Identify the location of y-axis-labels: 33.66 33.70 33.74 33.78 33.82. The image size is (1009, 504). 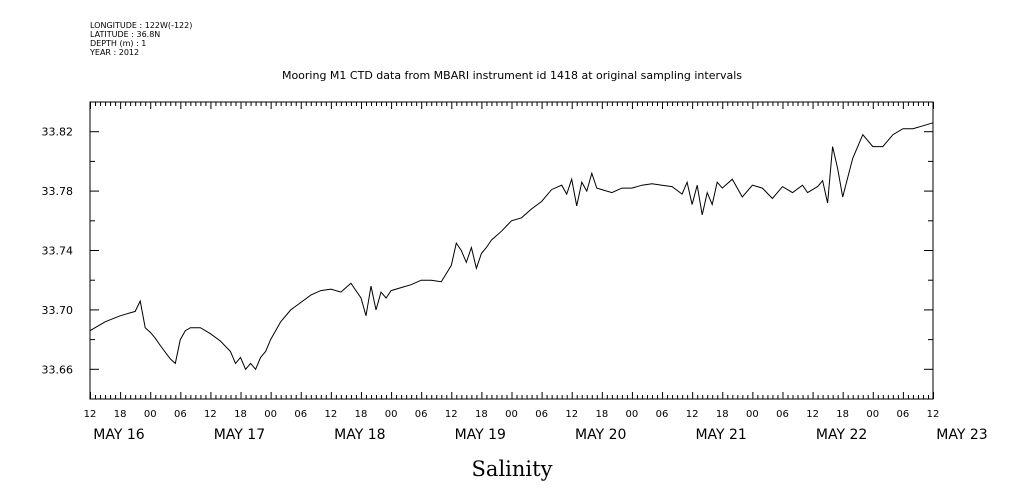
(58, 251).